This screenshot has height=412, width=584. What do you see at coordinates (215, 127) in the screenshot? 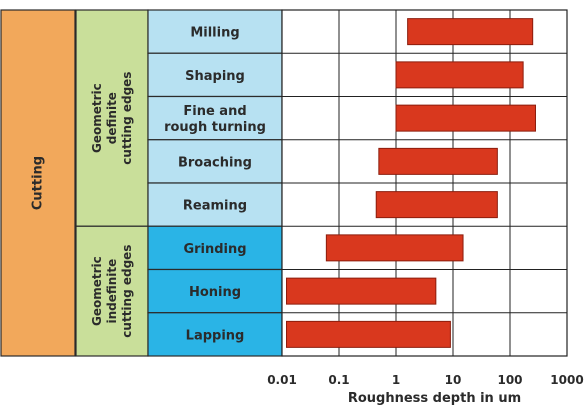
I see `row-label-line: rough turning` at bounding box center [215, 127].